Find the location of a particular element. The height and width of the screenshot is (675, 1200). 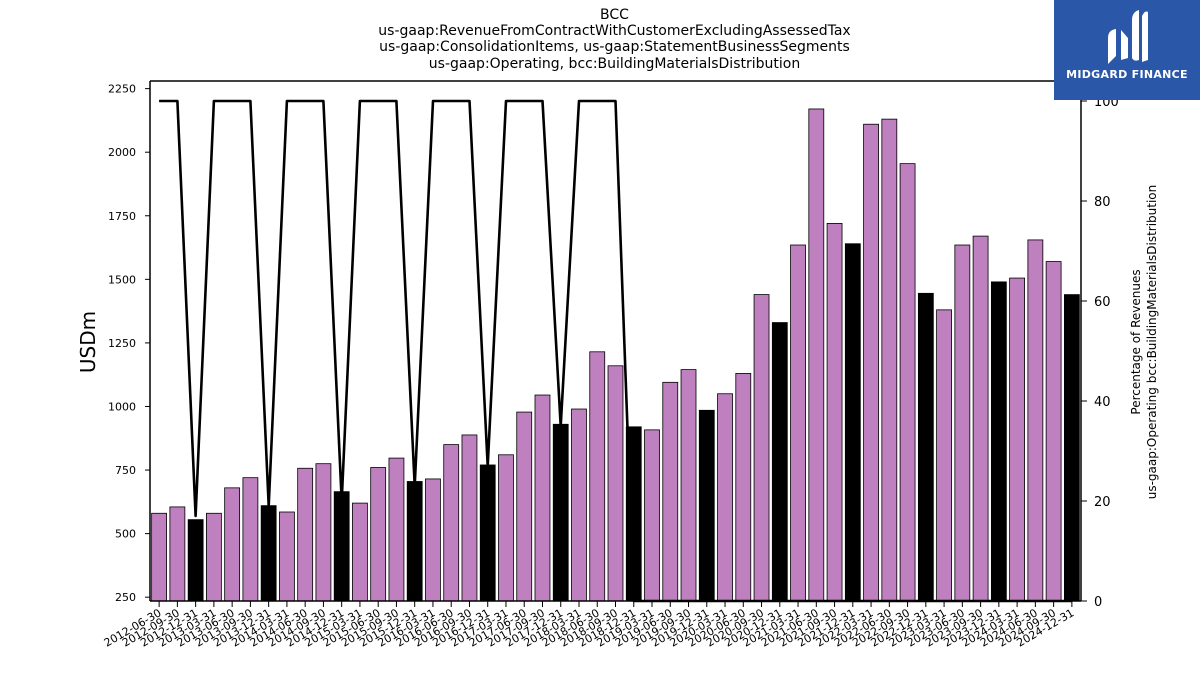

y-tick-label: 750 is located at coordinates (125, 470).